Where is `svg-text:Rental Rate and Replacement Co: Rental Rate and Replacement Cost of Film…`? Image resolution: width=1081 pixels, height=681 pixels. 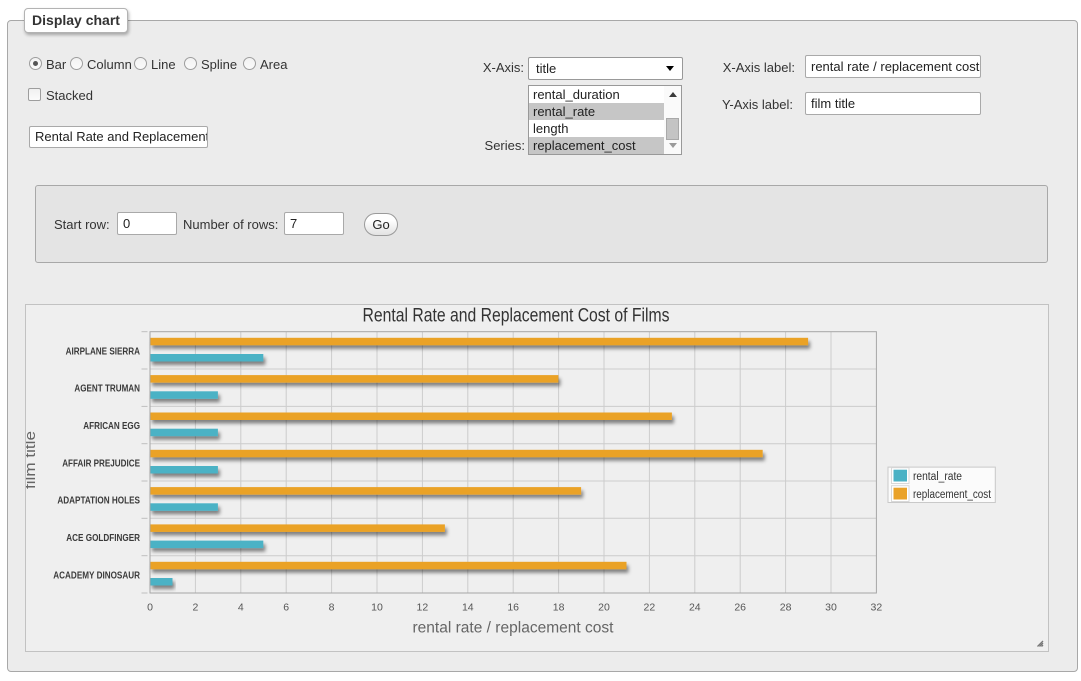
svg-text:Rental Rate and Replacement Co: Rental Rate and Replacement Cost of Film… is located at coordinates (516, 315).